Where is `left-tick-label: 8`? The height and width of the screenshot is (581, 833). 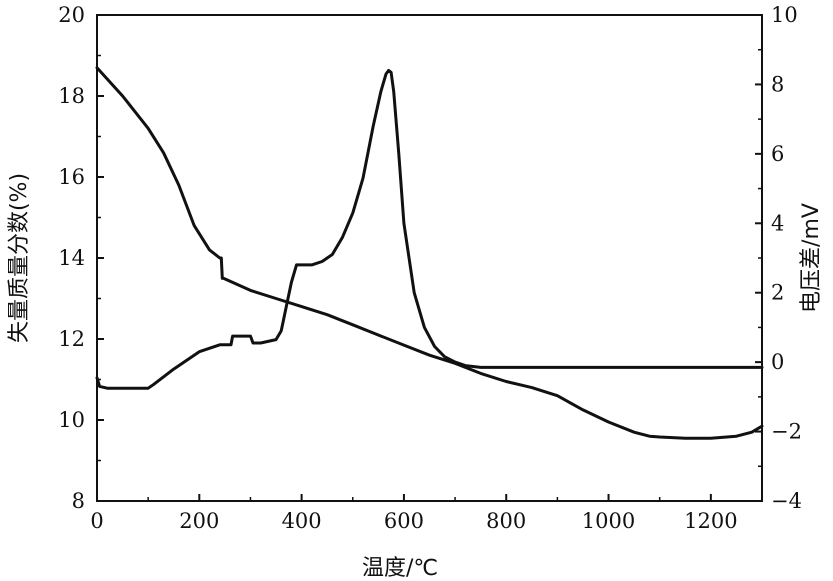
left-tick-label: 8 is located at coordinates (78, 501).